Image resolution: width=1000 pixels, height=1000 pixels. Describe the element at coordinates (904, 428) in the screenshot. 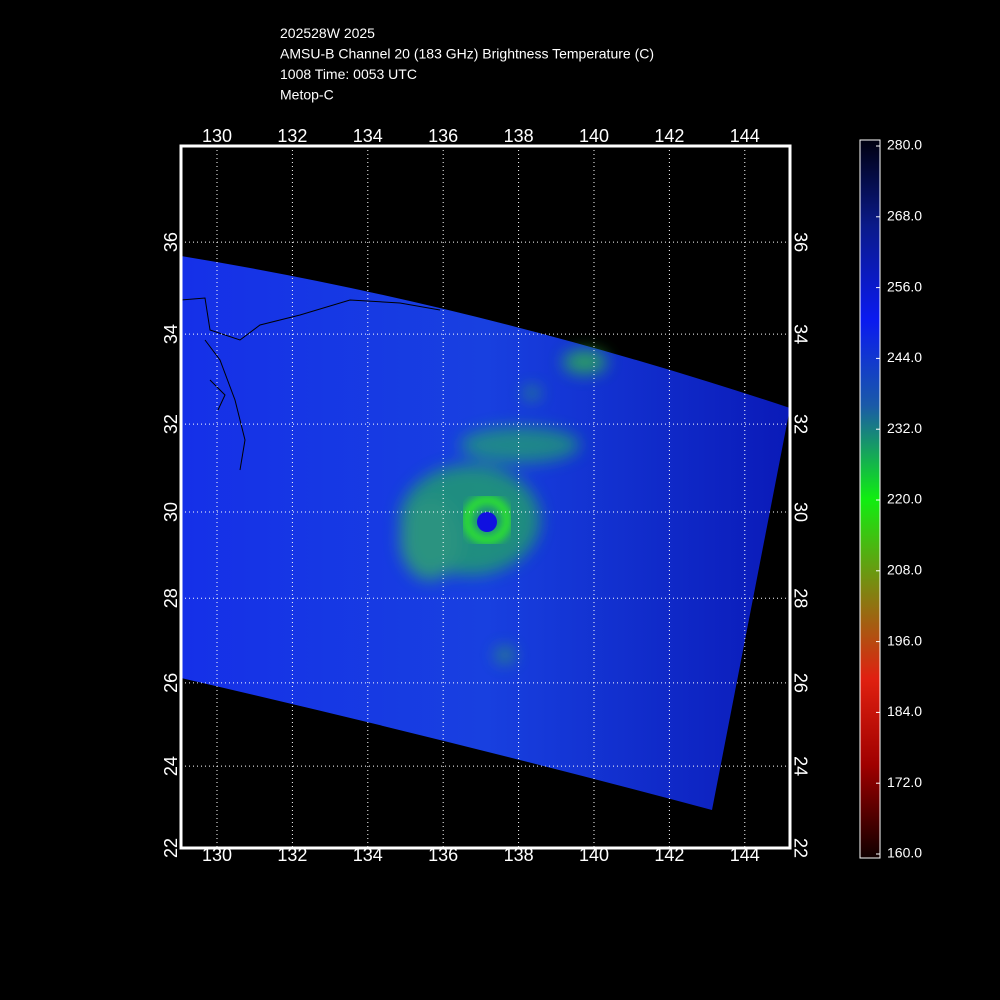

I see `colorbar-label: 232.0` at that location.